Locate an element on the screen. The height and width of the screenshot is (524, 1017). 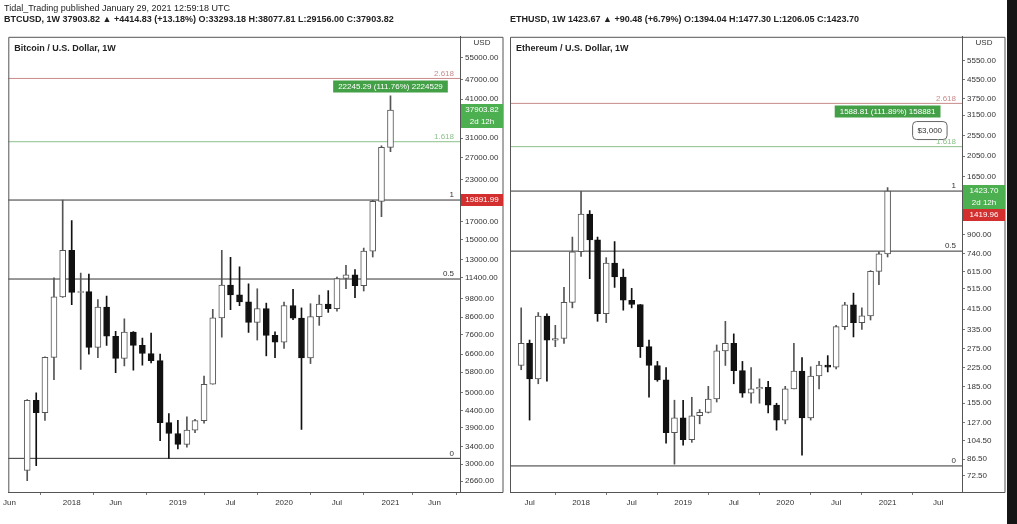
text: Ethereum / U.S. Dollar, 1W is located at coordinates (573, 48).